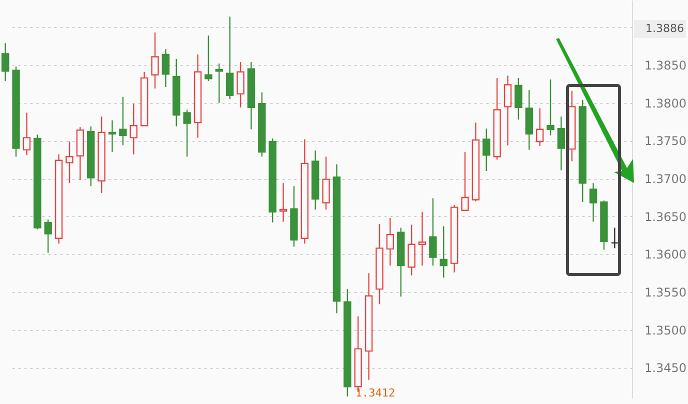 This screenshot has width=688, height=404. I want to click on y-tick-label: 1.3450, so click(665, 368).